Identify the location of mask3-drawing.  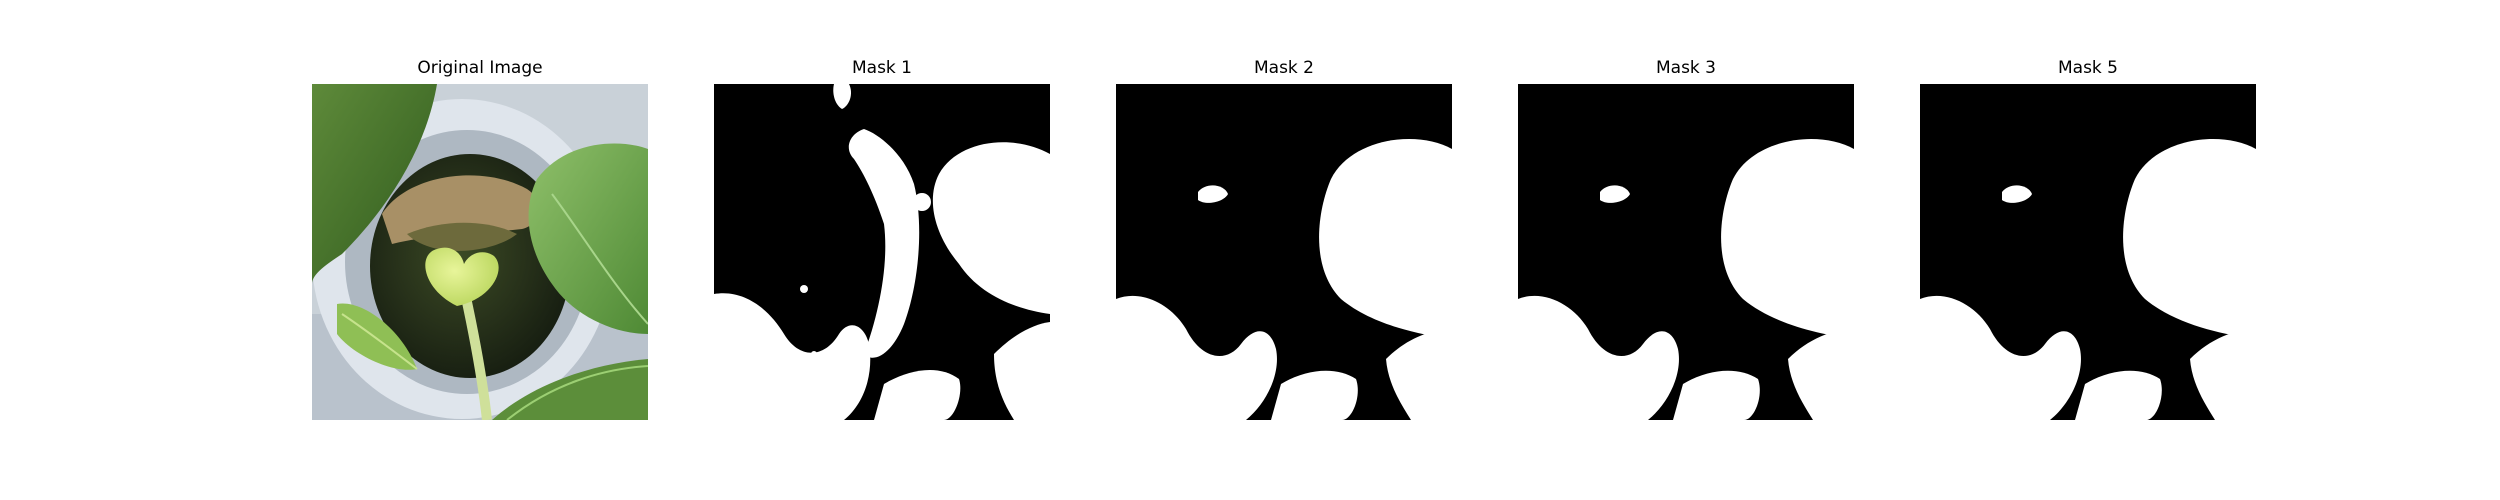
(1686, 252).